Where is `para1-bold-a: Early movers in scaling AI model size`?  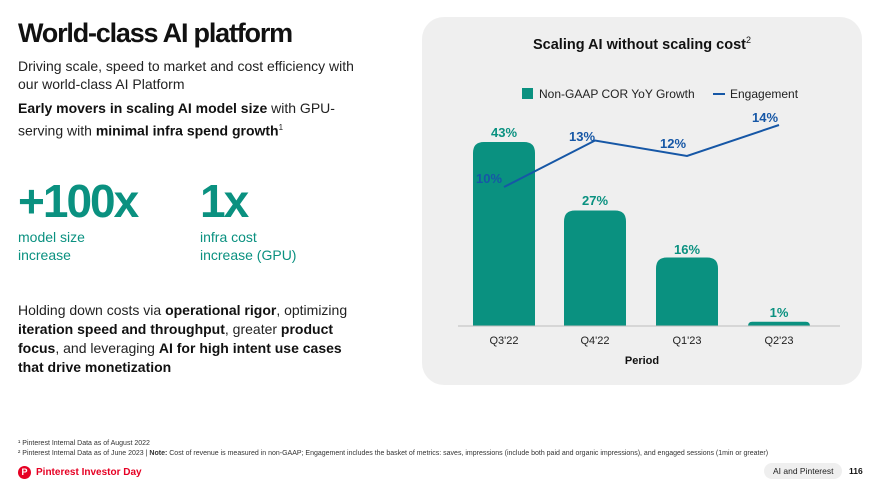 para1-bold-a: Early movers in scaling AI model size is located at coordinates (143, 108).